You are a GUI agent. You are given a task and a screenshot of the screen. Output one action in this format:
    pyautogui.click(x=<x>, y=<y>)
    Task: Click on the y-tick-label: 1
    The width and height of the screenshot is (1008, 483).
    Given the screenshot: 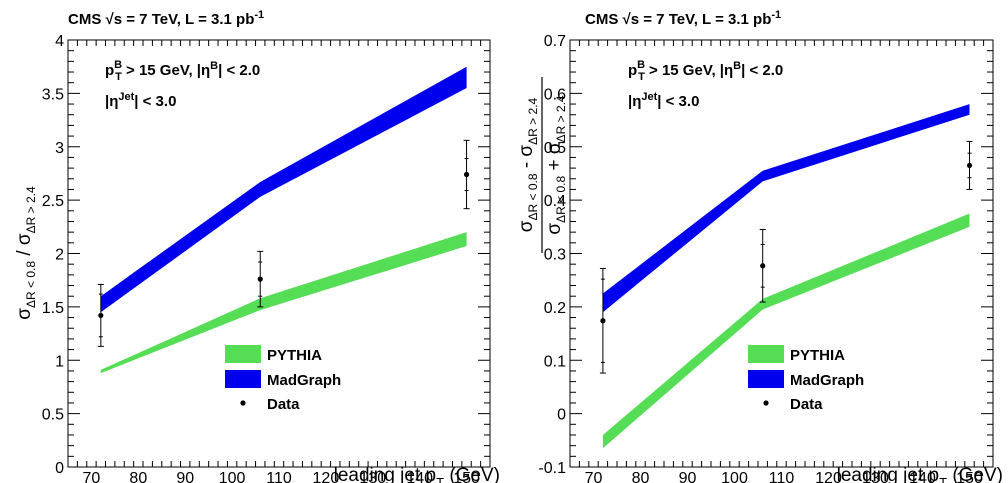 What is the action you would take?
    pyautogui.click(x=59, y=361)
    